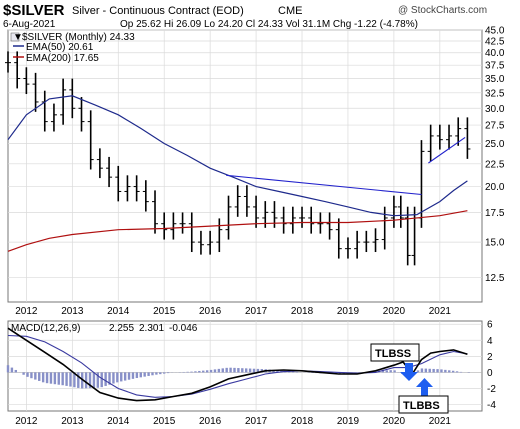 The width and height of the screenshot is (520, 429). Describe the element at coordinates (256, 421) in the screenshot. I see `macd-x-tick-label: 2017` at that location.